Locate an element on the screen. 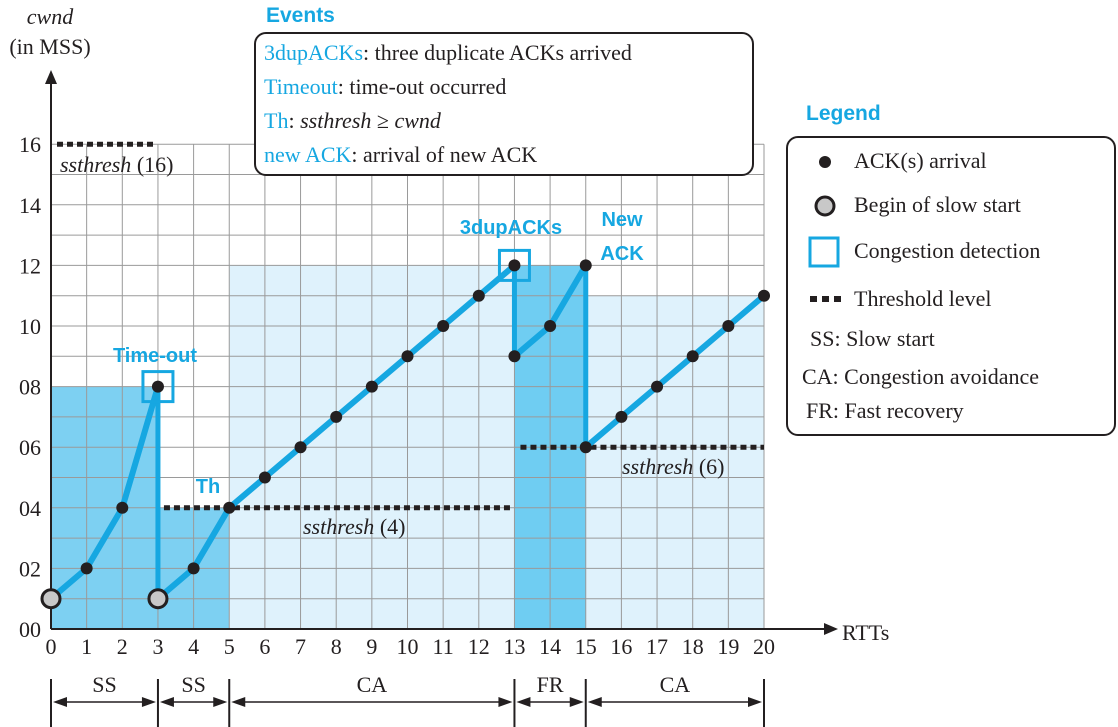 The height and width of the screenshot is (727, 1118). event-desc: three duplicate ACKs arrived is located at coordinates (503, 52).